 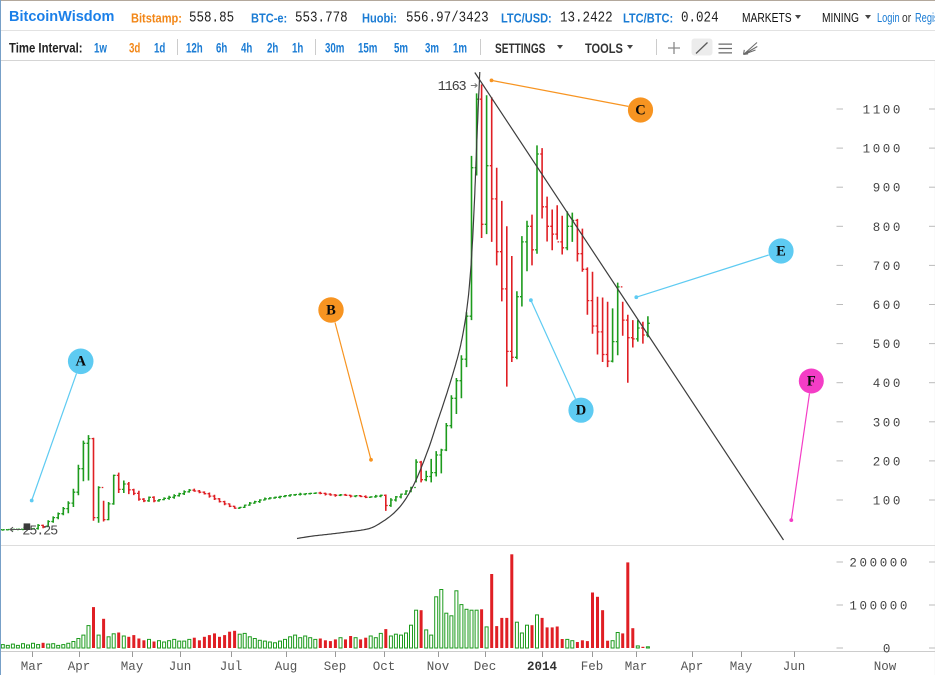 What do you see at coordinates (879, 564) in the screenshot?
I see `svg-text: 200000` at bounding box center [879, 564].